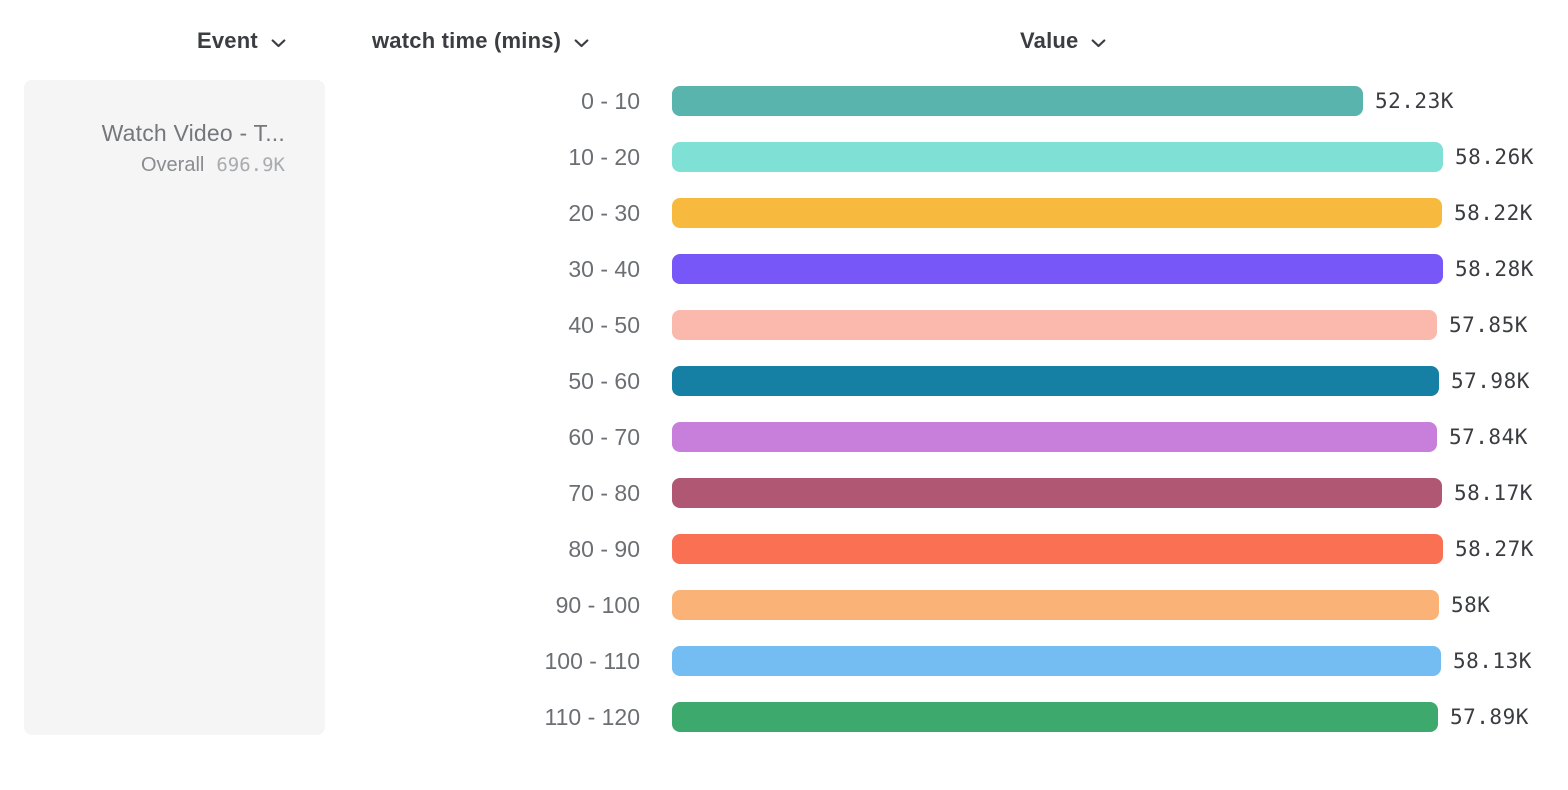  I want to click on chart-row: 60 - 70 57.84K, so click(784, 437).